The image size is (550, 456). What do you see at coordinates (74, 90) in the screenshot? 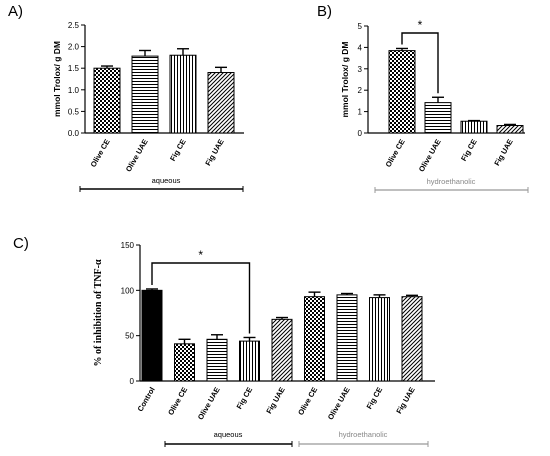
I see `y-tick-label: 1.0` at bounding box center [74, 90].